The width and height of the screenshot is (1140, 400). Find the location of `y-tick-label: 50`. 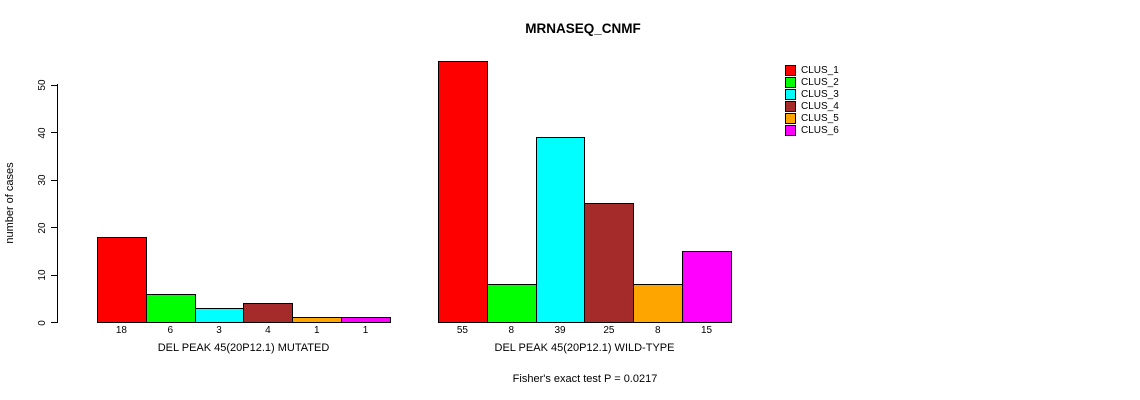

y-tick-label: 50 is located at coordinates (42, 85).